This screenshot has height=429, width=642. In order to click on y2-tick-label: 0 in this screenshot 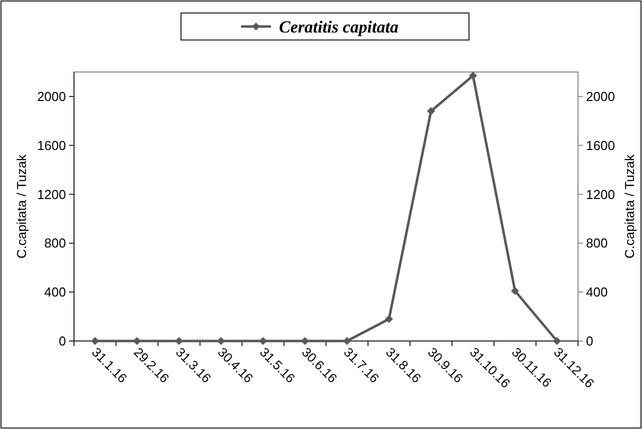, I will do `click(590, 341)`.